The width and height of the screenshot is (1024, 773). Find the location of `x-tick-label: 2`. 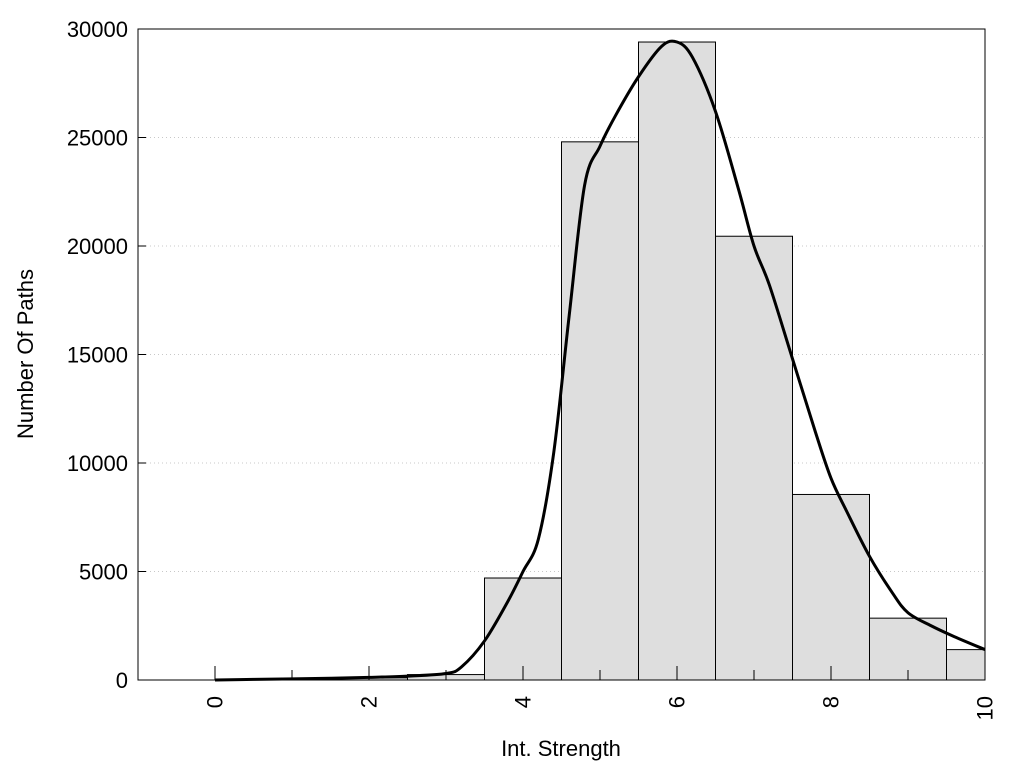

x-tick-label: 2 is located at coordinates (369, 702).